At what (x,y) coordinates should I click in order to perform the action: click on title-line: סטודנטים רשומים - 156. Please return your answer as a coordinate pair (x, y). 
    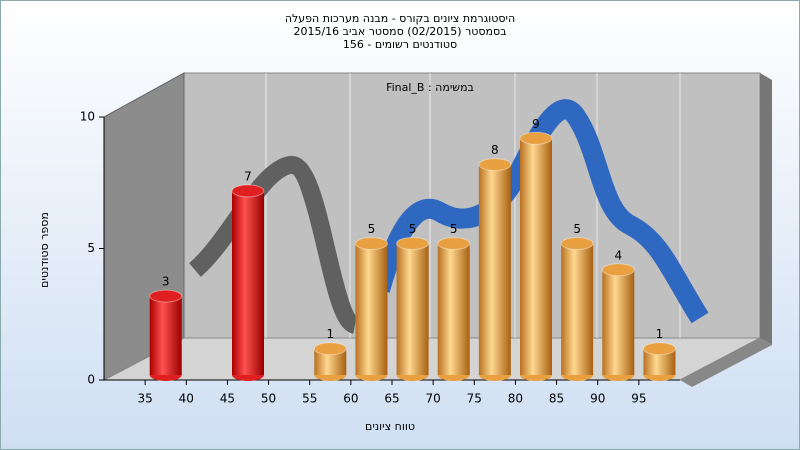
    Looking at the image, I should click on (400, 44).